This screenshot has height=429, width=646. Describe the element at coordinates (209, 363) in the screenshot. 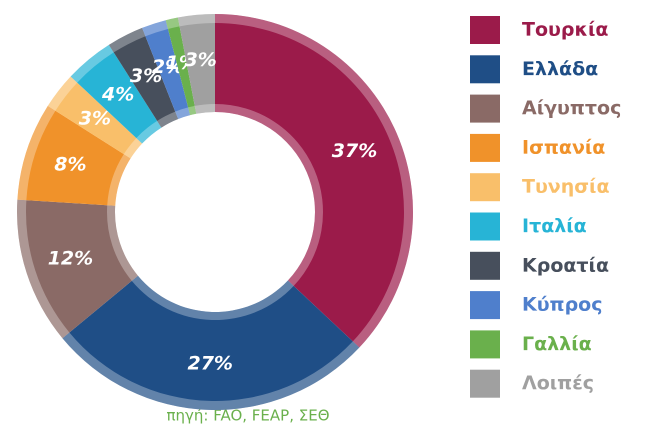

I see `value-label: 27%` at that location.